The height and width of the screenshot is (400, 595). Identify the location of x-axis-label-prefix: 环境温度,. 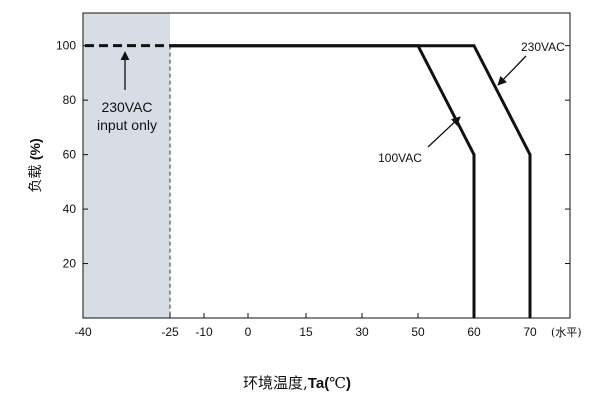
(275, 383).